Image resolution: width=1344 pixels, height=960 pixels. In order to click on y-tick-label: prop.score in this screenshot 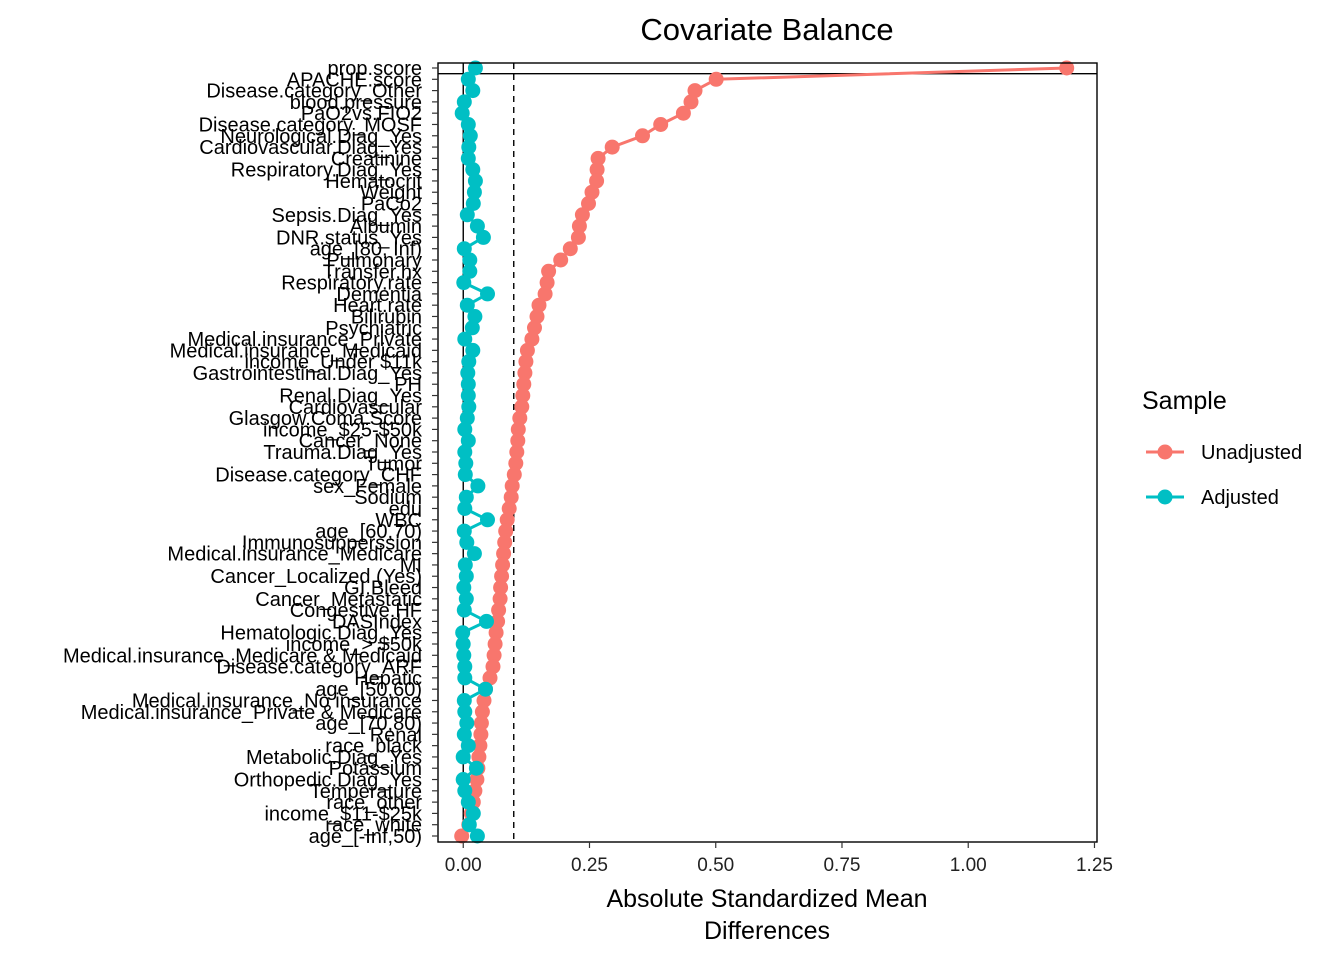, I will do `click(375, 69)`.